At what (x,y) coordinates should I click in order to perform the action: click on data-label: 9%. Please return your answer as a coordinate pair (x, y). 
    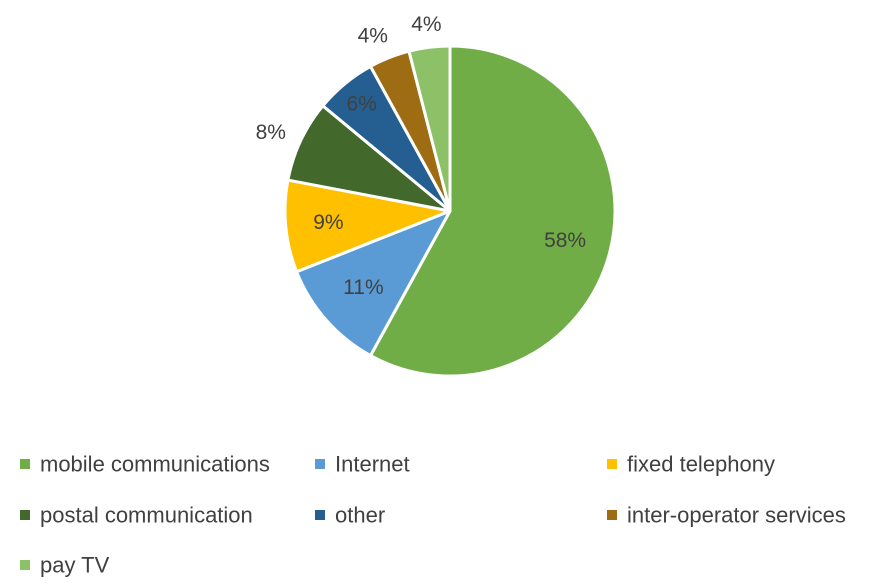
    Looking at the image, I should click on (328, 222).